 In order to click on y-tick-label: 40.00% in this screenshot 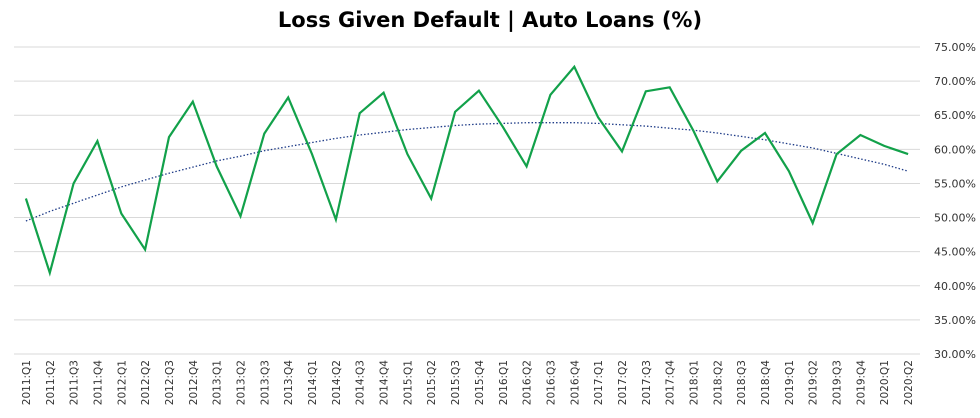, I will do `click(955, 286)`.